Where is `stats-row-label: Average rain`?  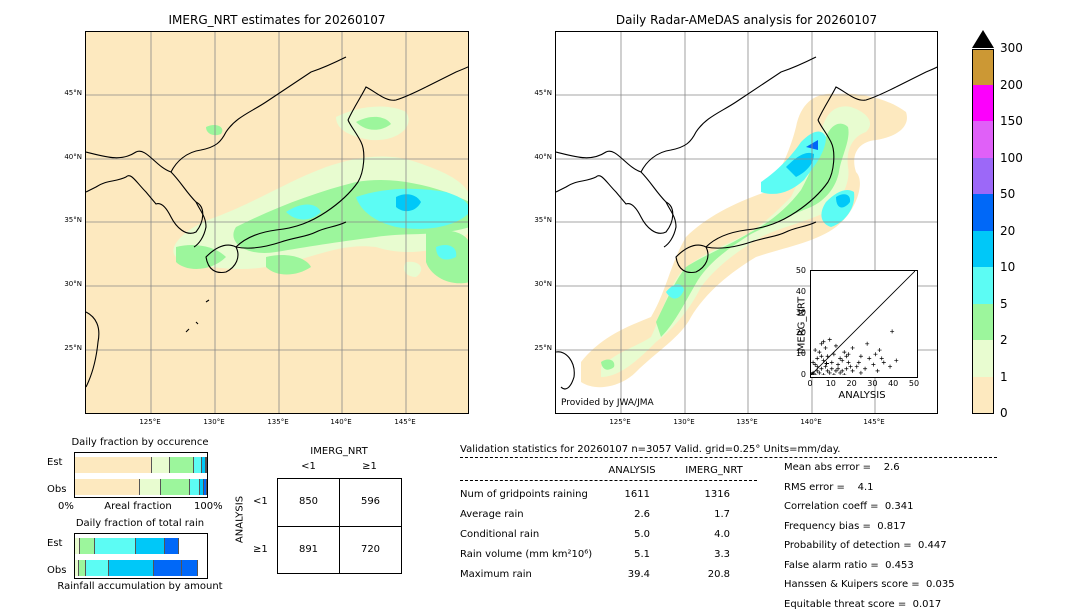 stats-row-label: Average rain is located at coordinates (492, 514).